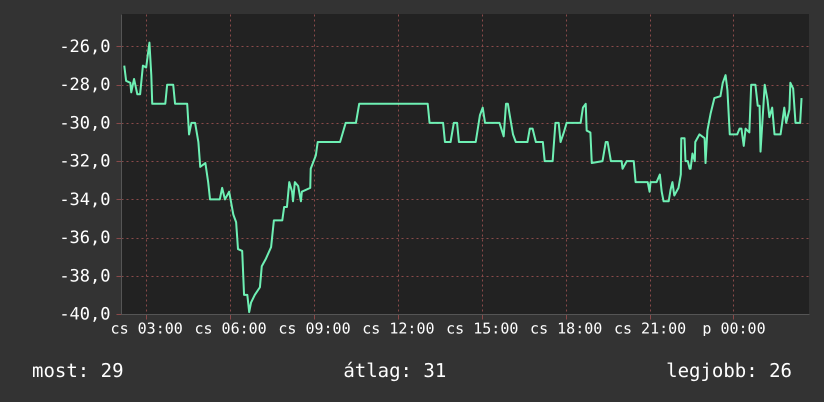 This screenshot has width=824, height=402. I want to click on text: átlag: 31, so click(394, 371).